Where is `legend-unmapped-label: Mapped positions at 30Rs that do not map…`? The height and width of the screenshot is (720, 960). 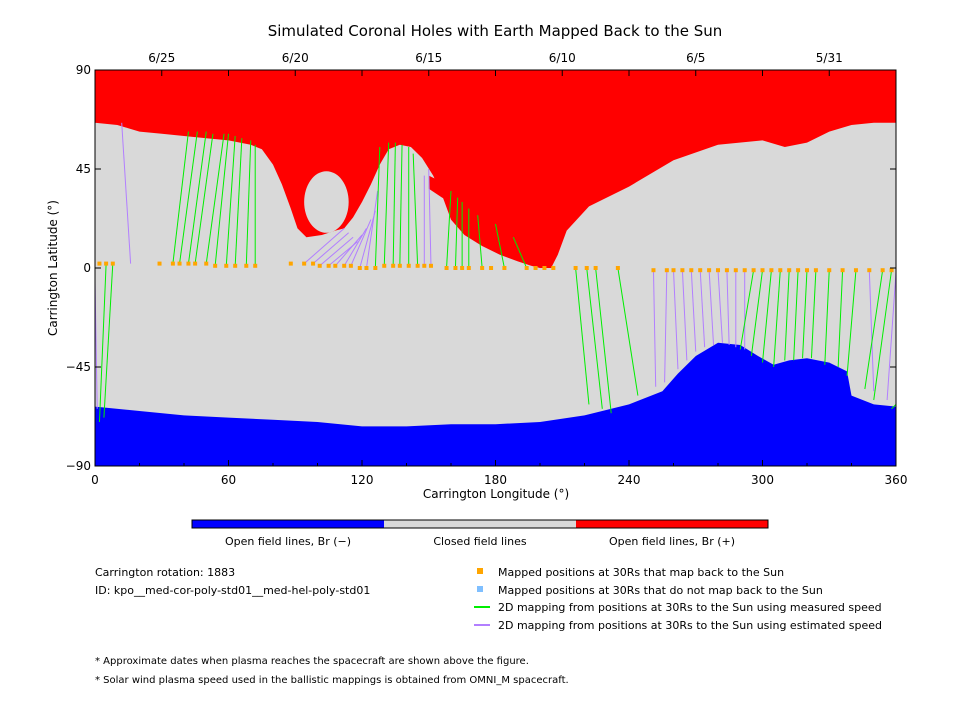
legend-unmapped-label: Mapped positions at 30Rs that do not map… is located at coordinates (660, 590).